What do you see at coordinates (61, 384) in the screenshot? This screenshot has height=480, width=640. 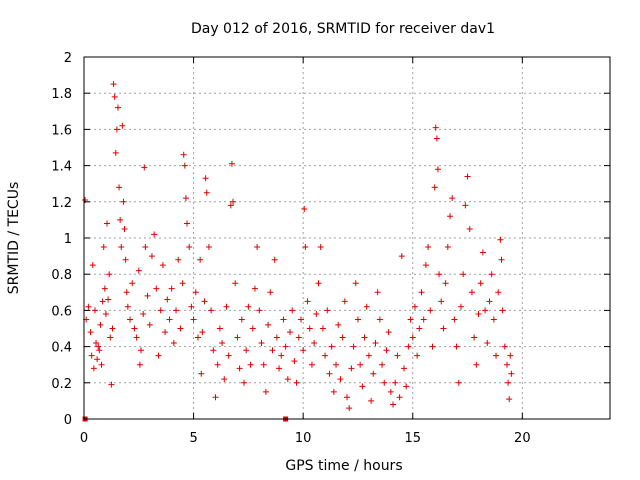 I see `y-tick-label: 0.2` at bounding box center [61, 384].